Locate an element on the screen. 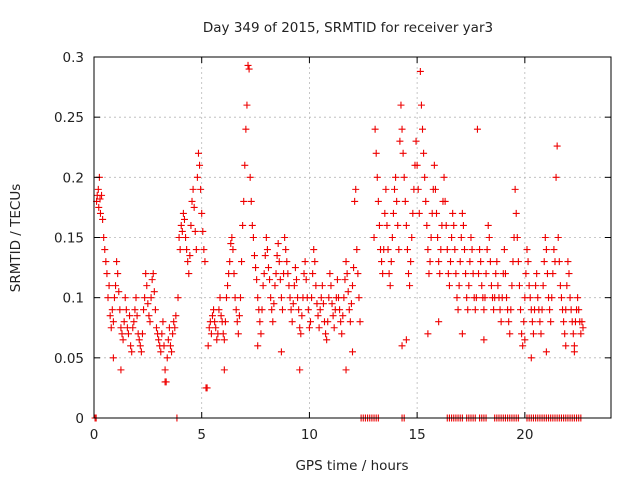 This screenshot has height=480, width=640. x-tick-label: 20 is located at coordinates (524, 435).